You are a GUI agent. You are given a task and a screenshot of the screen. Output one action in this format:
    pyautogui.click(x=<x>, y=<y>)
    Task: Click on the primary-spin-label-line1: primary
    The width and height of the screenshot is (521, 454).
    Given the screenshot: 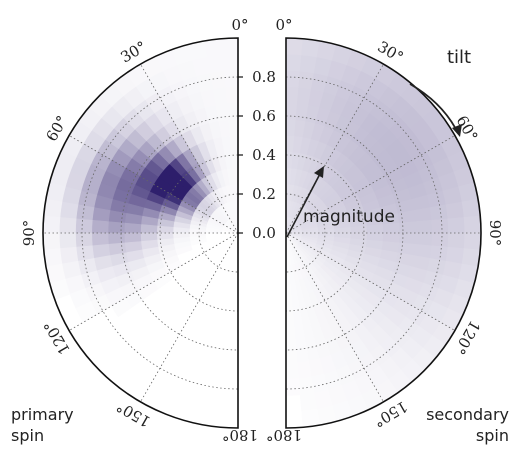 What is the action you would take?
    pyautogui.click(x=42, y=414)
    